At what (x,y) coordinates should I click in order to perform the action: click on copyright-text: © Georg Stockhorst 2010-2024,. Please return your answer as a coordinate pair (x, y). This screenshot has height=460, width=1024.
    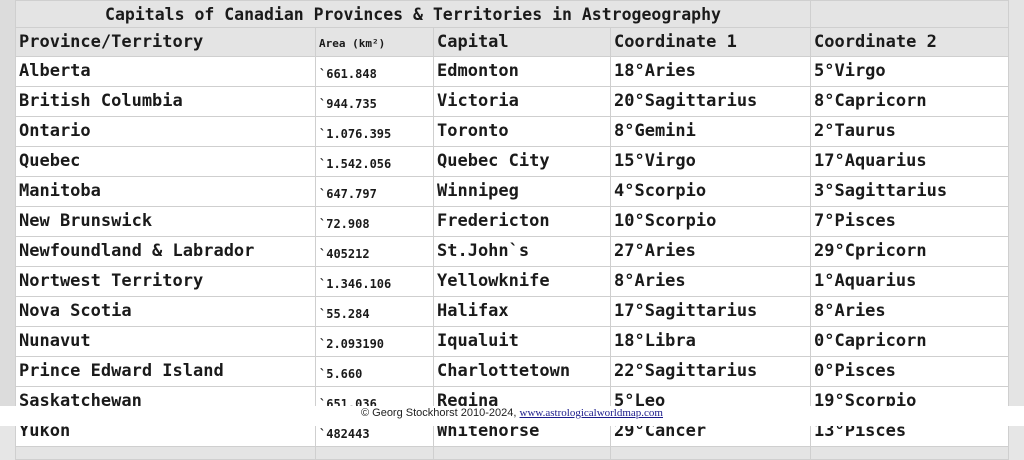
    Looking at the image, I should click on (440, 413).